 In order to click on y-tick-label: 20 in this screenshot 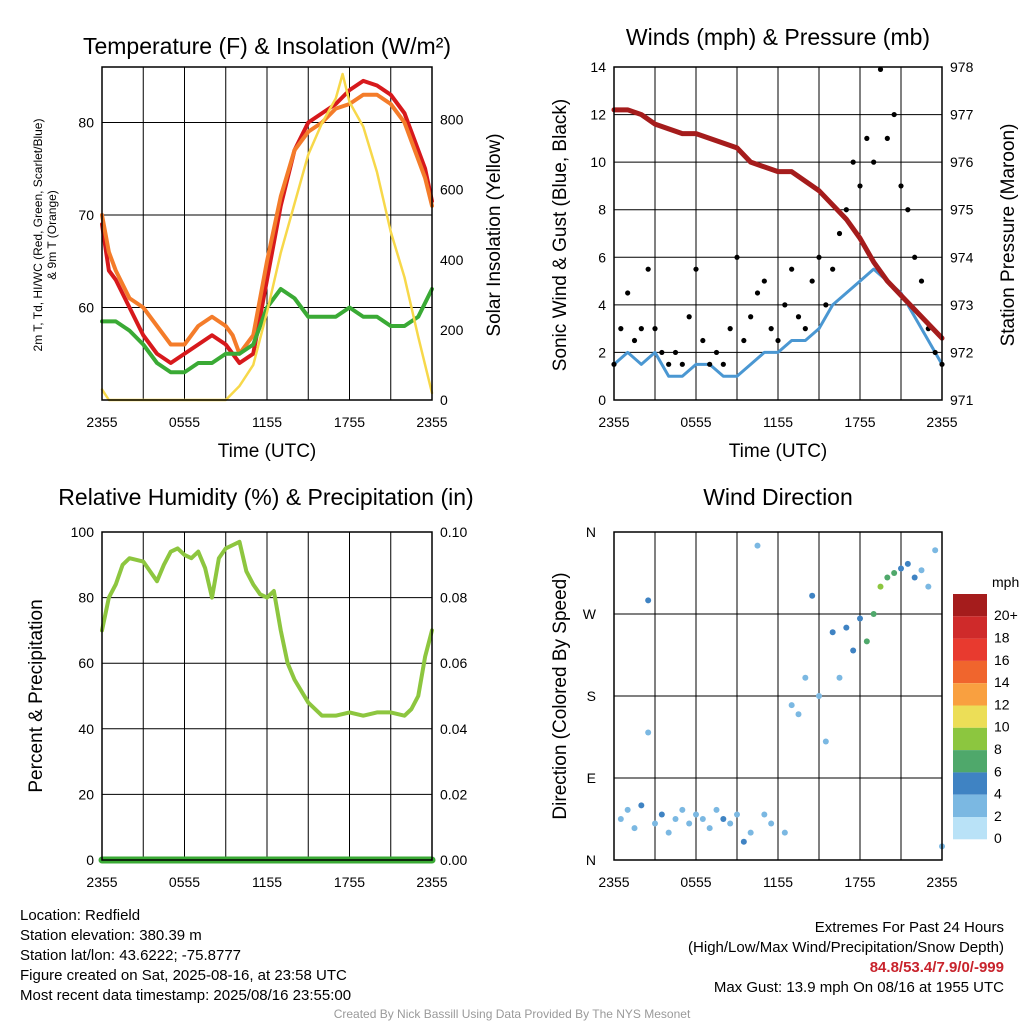, I will do `click(86, 794)`.